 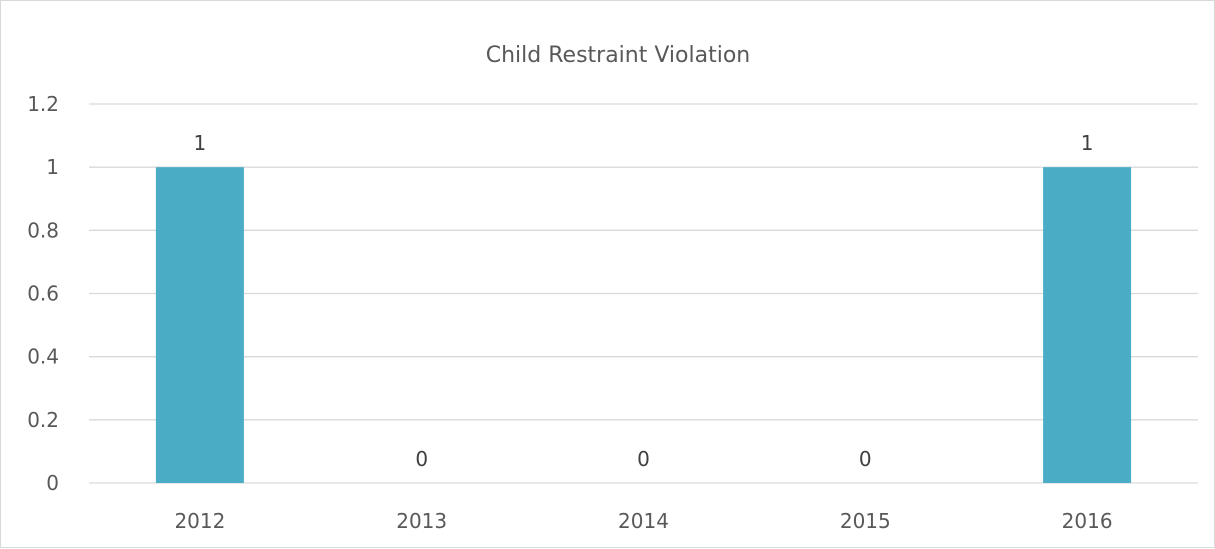 I want to click on bar-2016, so click(x=1087, y=325).